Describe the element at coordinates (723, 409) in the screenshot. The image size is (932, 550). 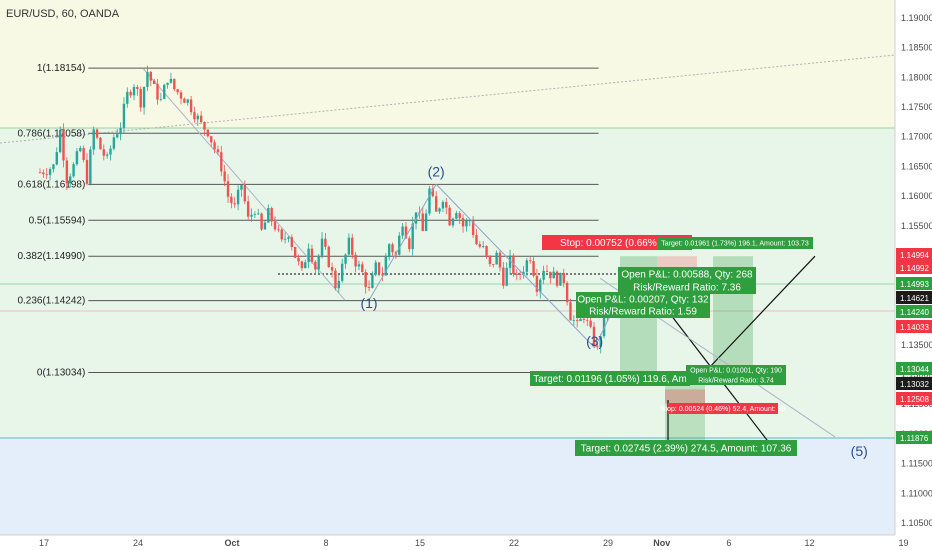
I see `position-label: Stop: 0.00524 (0.46%) 52.4, Amount: 99` at that location.